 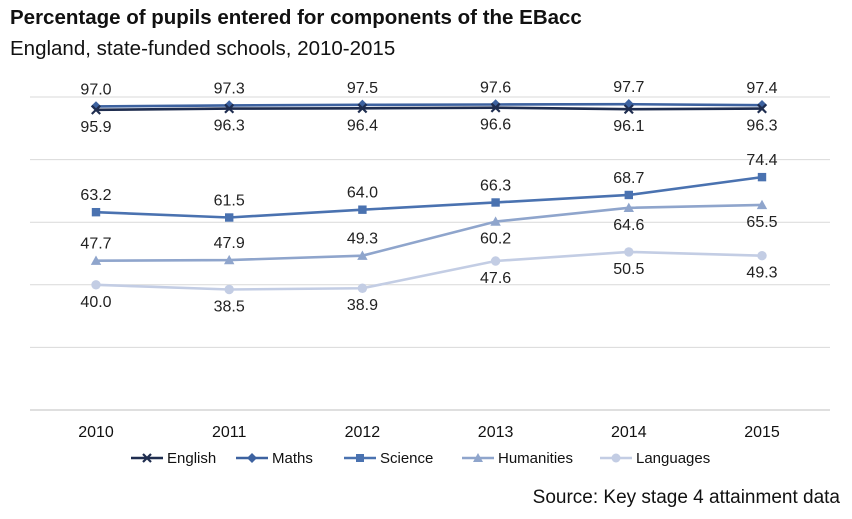 What do you see at coordinates (495, 88) in the screenshot?
I see `data-label: 97.6` at bounding box center [495, 88].